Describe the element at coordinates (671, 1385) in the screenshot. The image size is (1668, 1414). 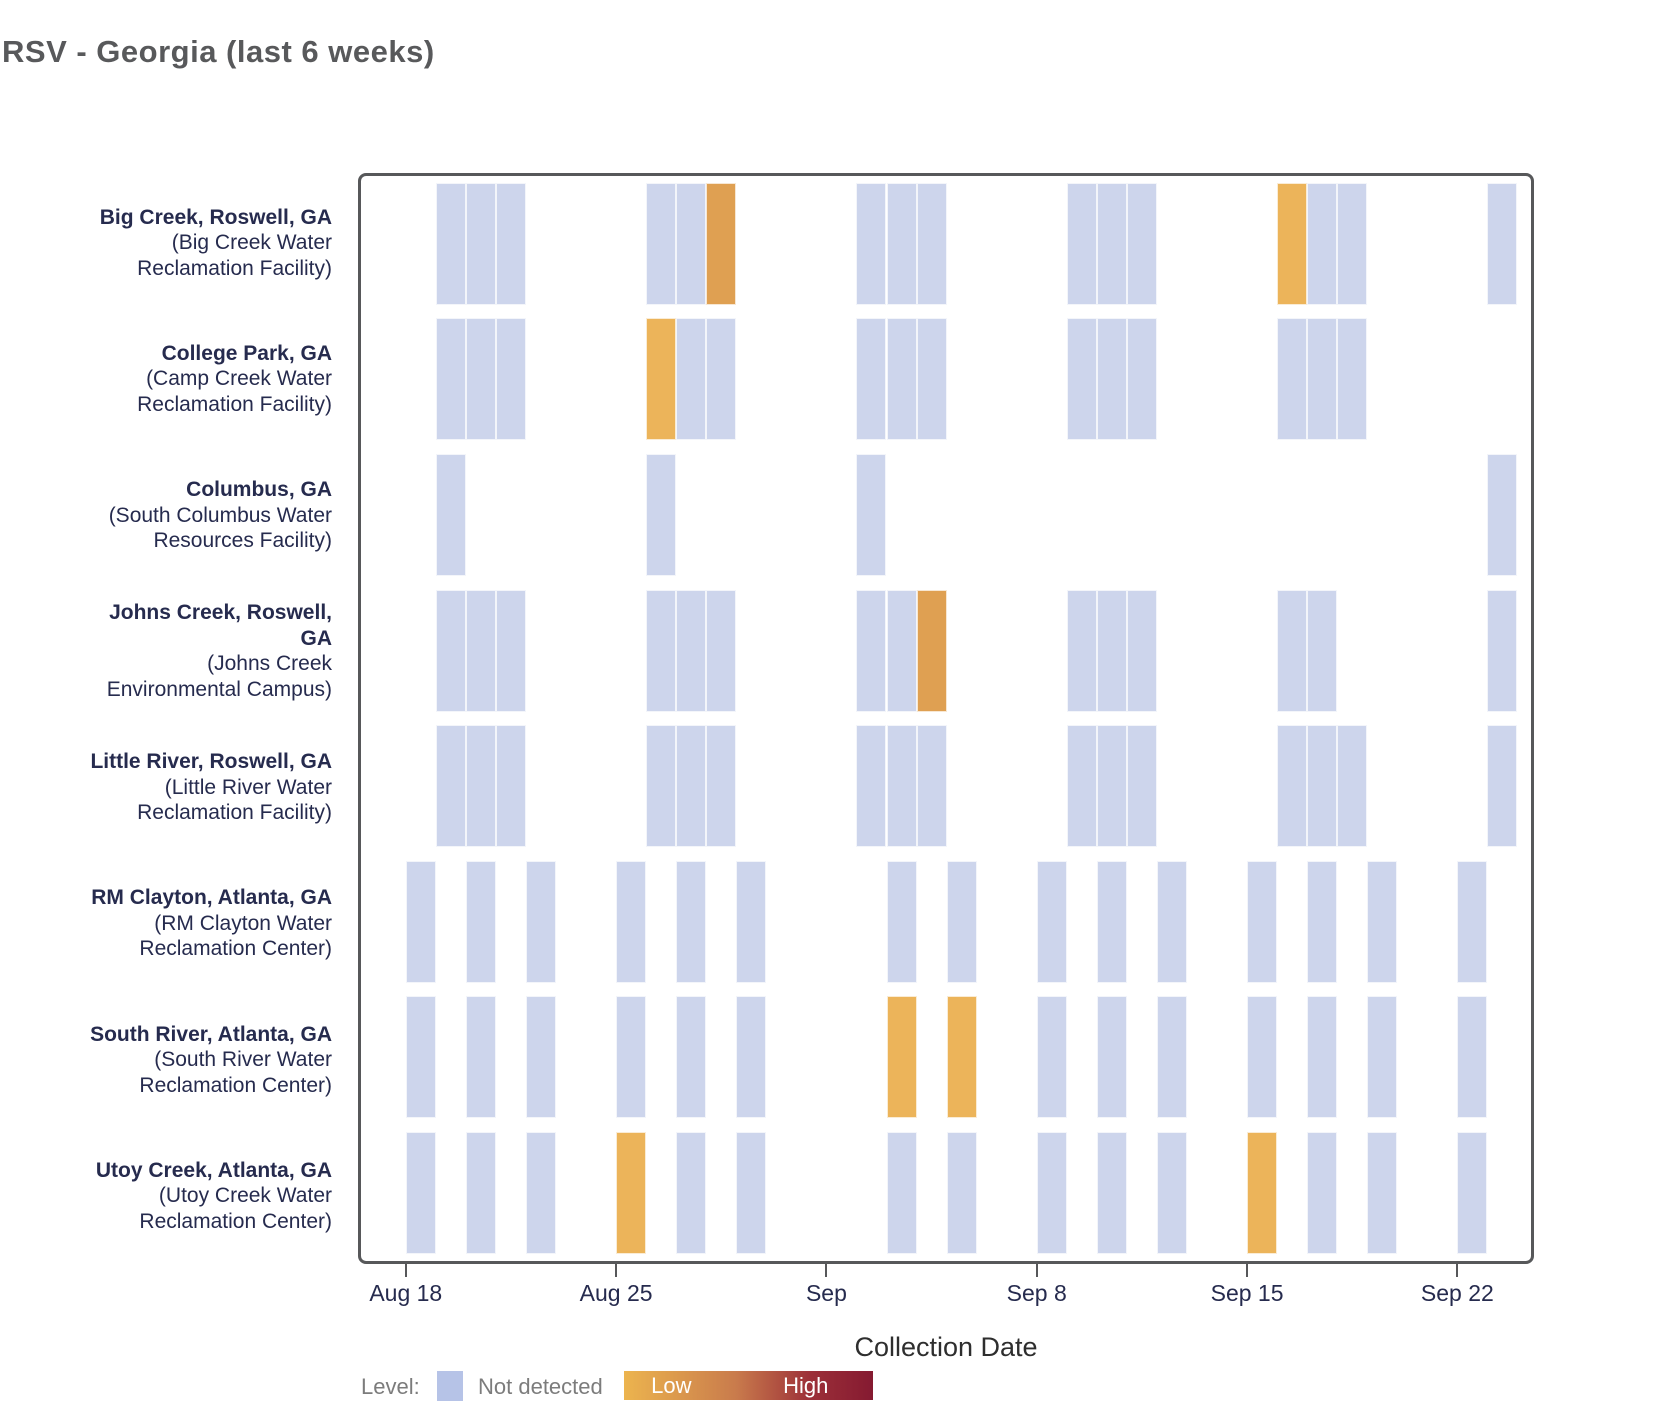
I see `legend-low-label: Low` at that location.